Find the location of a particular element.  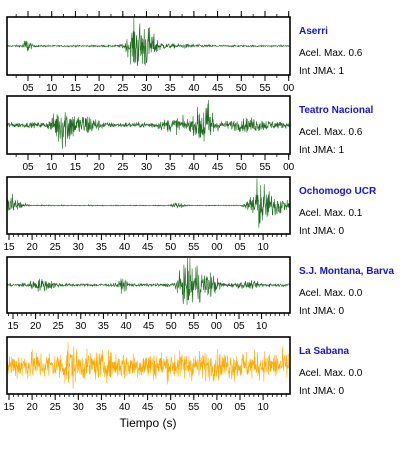

station-name: Ochomogo UCR is located at coordinates (338, 191).